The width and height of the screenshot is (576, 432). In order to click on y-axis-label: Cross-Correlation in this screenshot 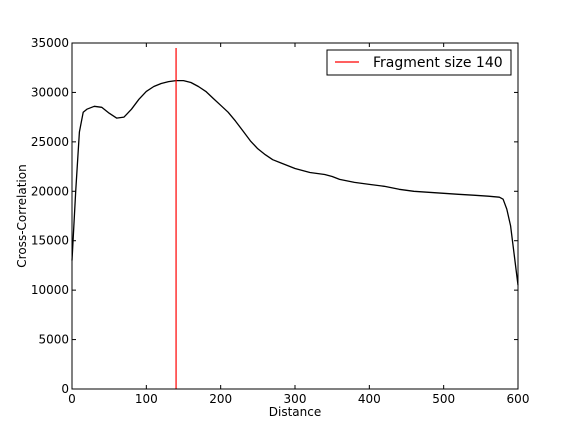, I will do `click(22, 215)`.